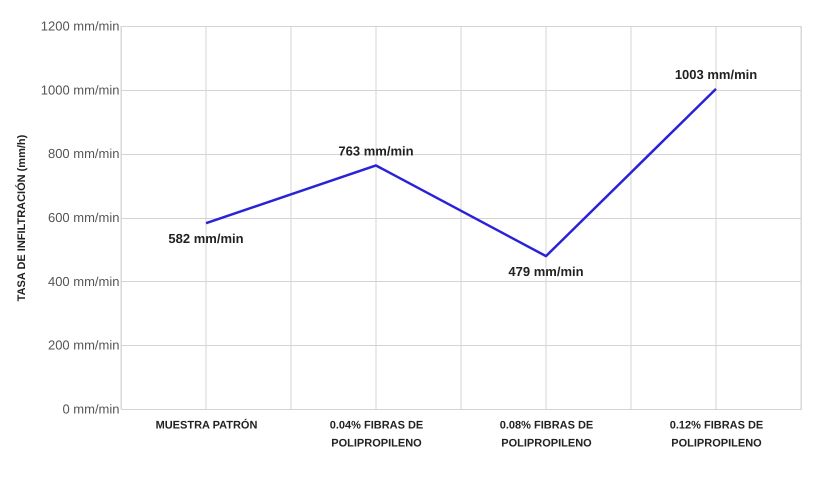  I want to click on y-axis-title: TASA DE INFILTRACIÓN (mm/h), so click(21, 218).